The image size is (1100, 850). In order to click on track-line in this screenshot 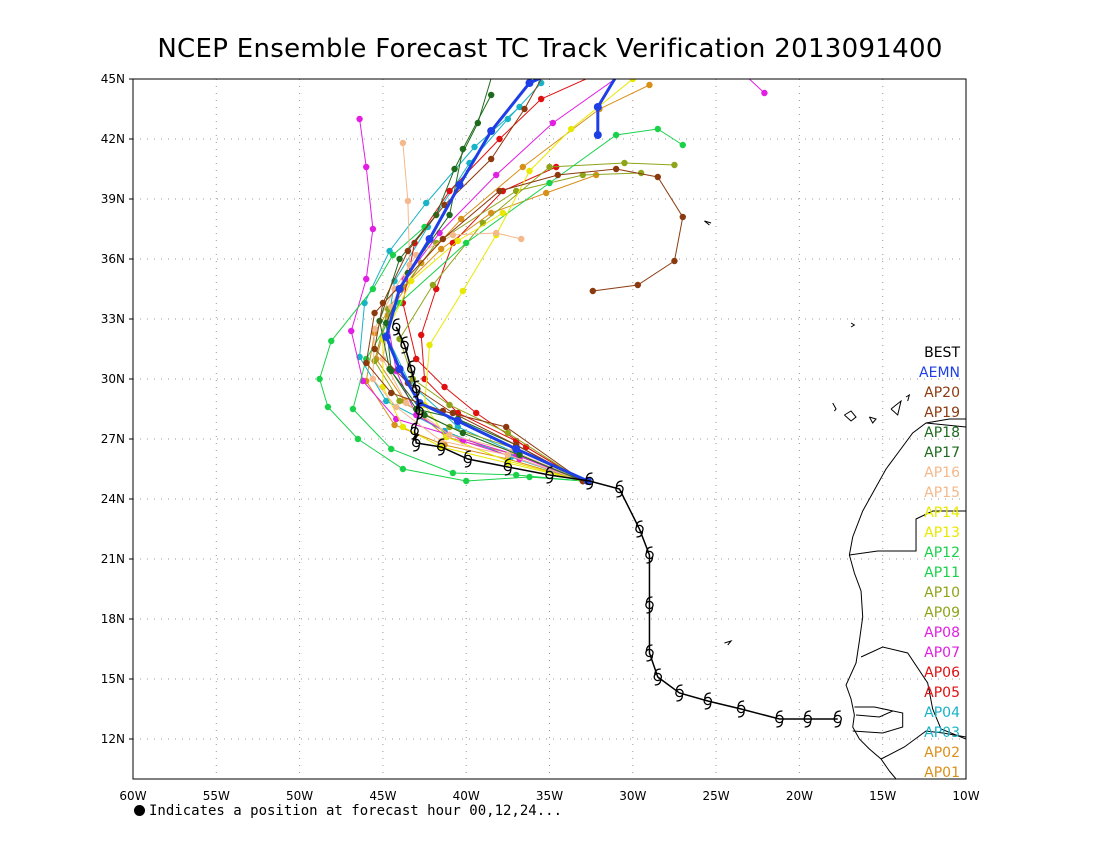, I will do `click(495, 280)`.